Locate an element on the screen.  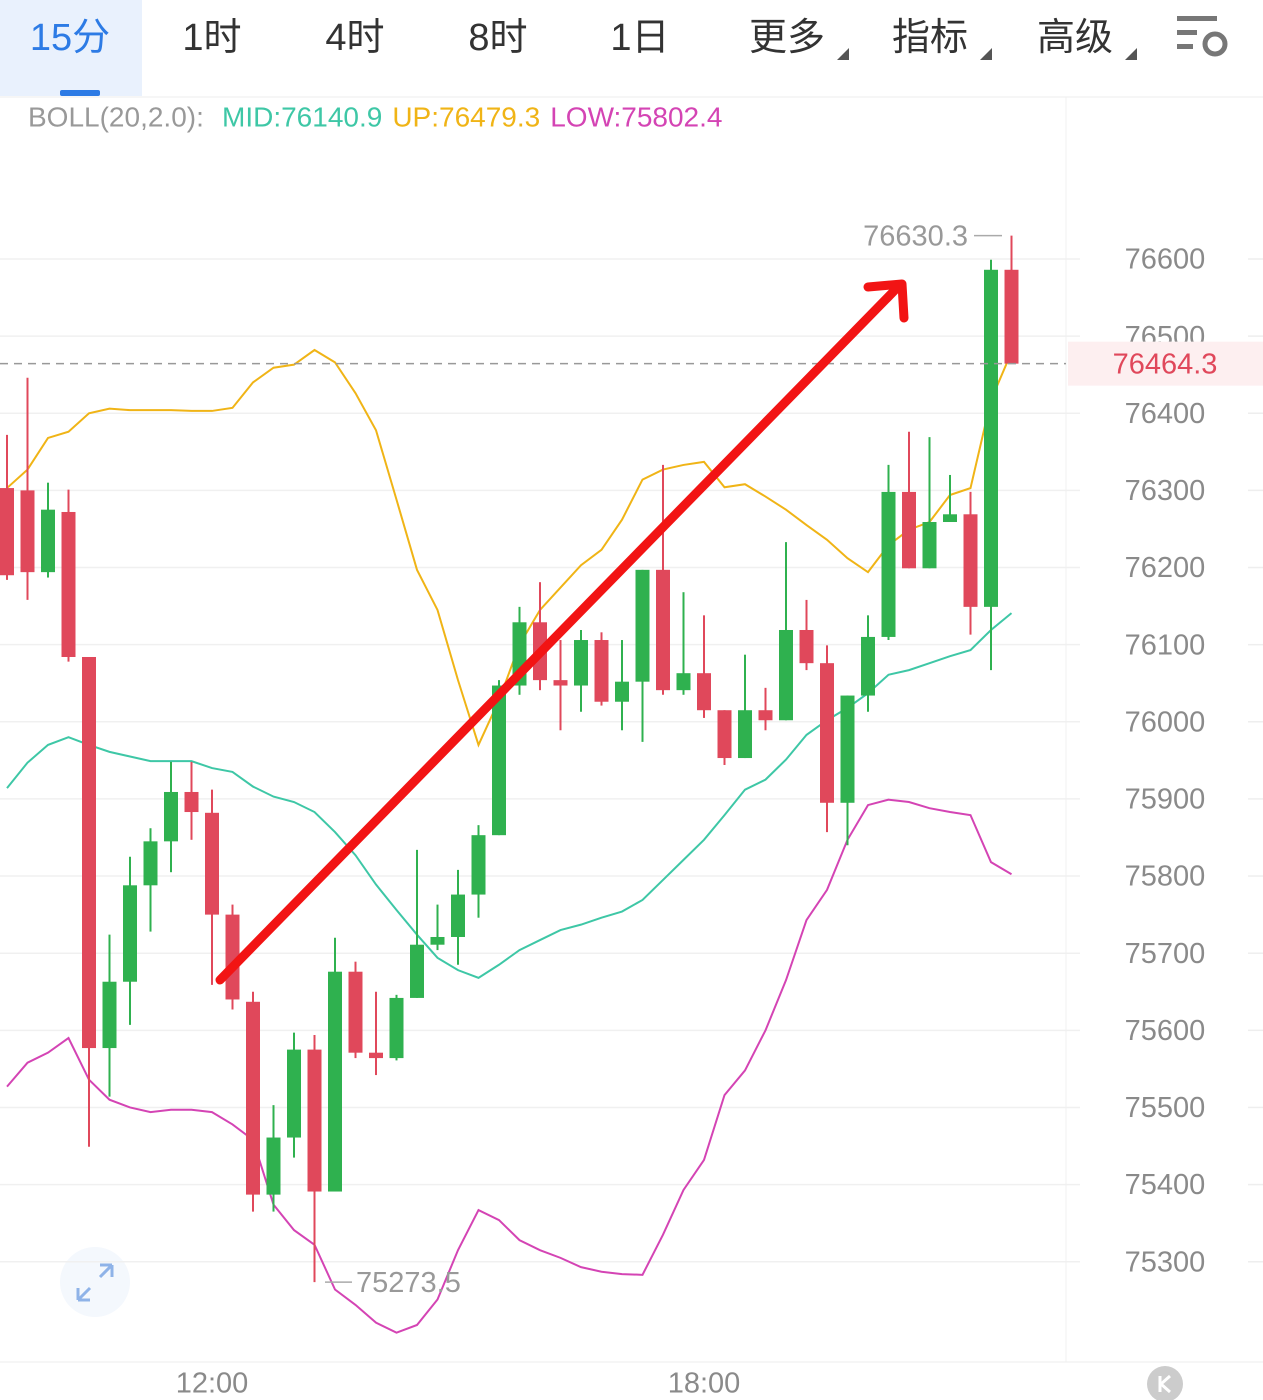
tab: 15分 is located at coordinates (70, 38).